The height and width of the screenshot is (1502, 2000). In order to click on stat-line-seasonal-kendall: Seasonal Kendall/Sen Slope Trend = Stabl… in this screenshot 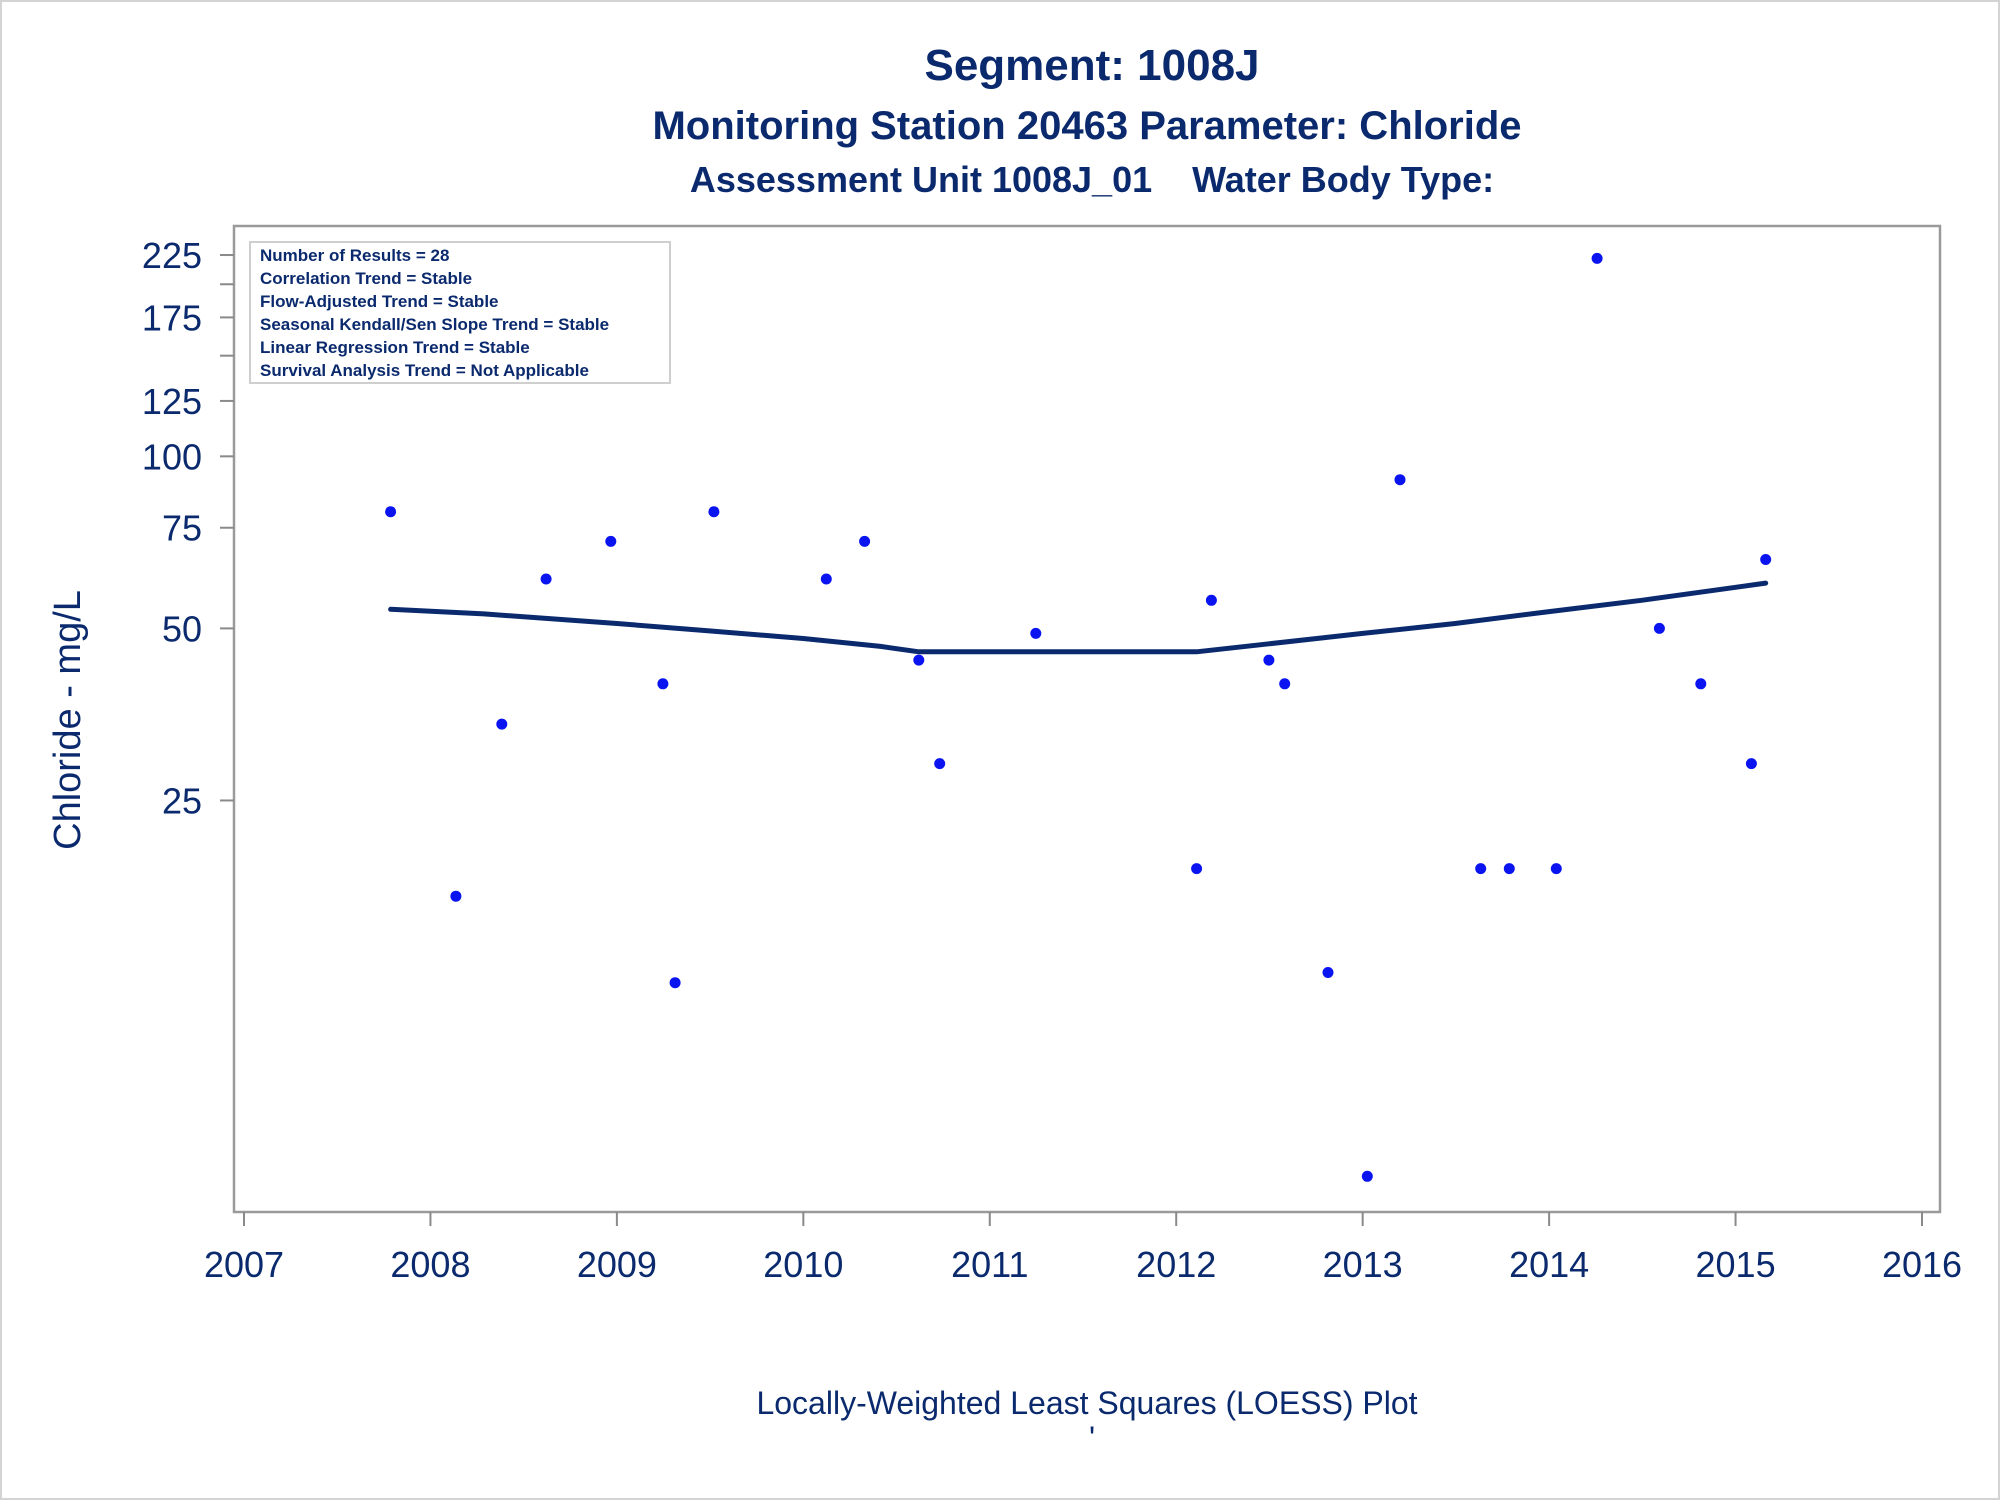, I will do `click(434, 324)`.